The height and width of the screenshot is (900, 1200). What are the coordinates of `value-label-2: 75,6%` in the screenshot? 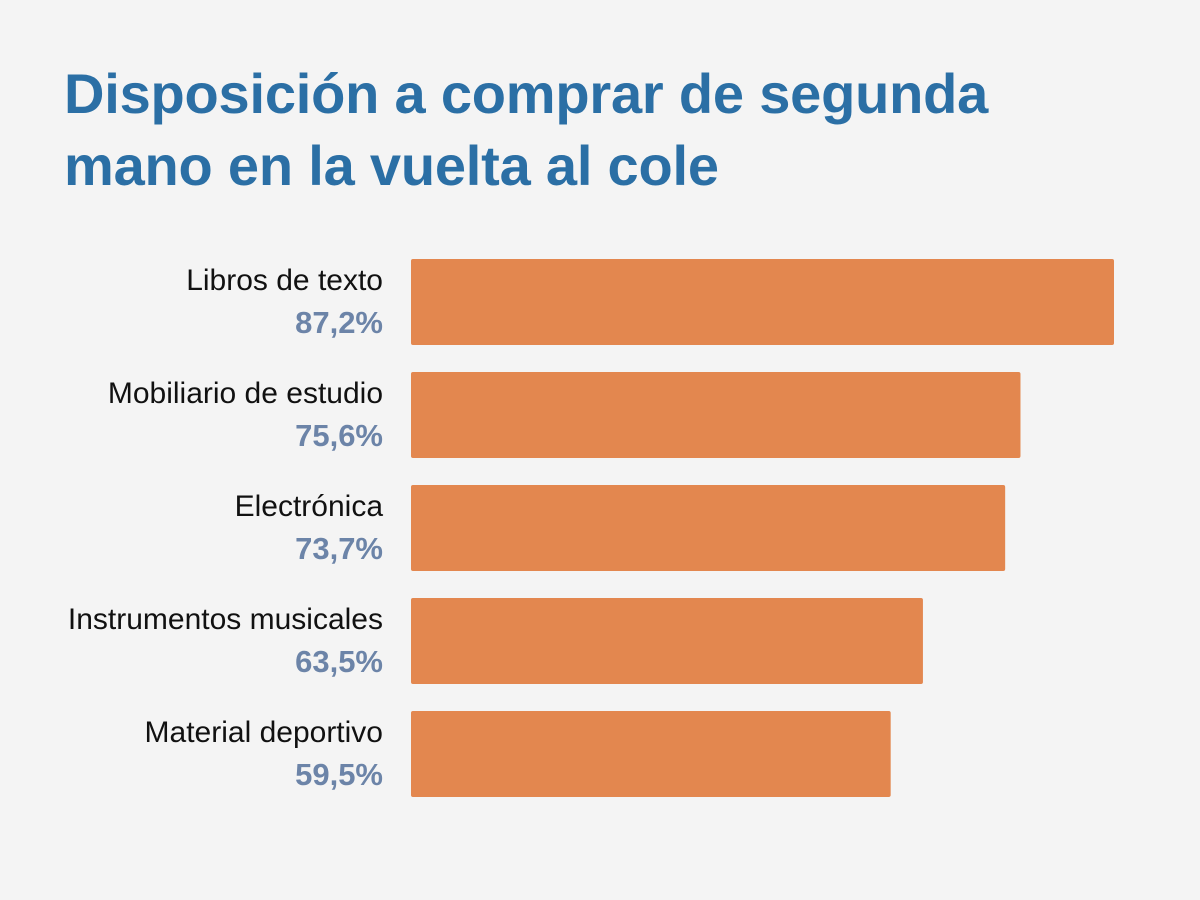 It's located at (339, 435).